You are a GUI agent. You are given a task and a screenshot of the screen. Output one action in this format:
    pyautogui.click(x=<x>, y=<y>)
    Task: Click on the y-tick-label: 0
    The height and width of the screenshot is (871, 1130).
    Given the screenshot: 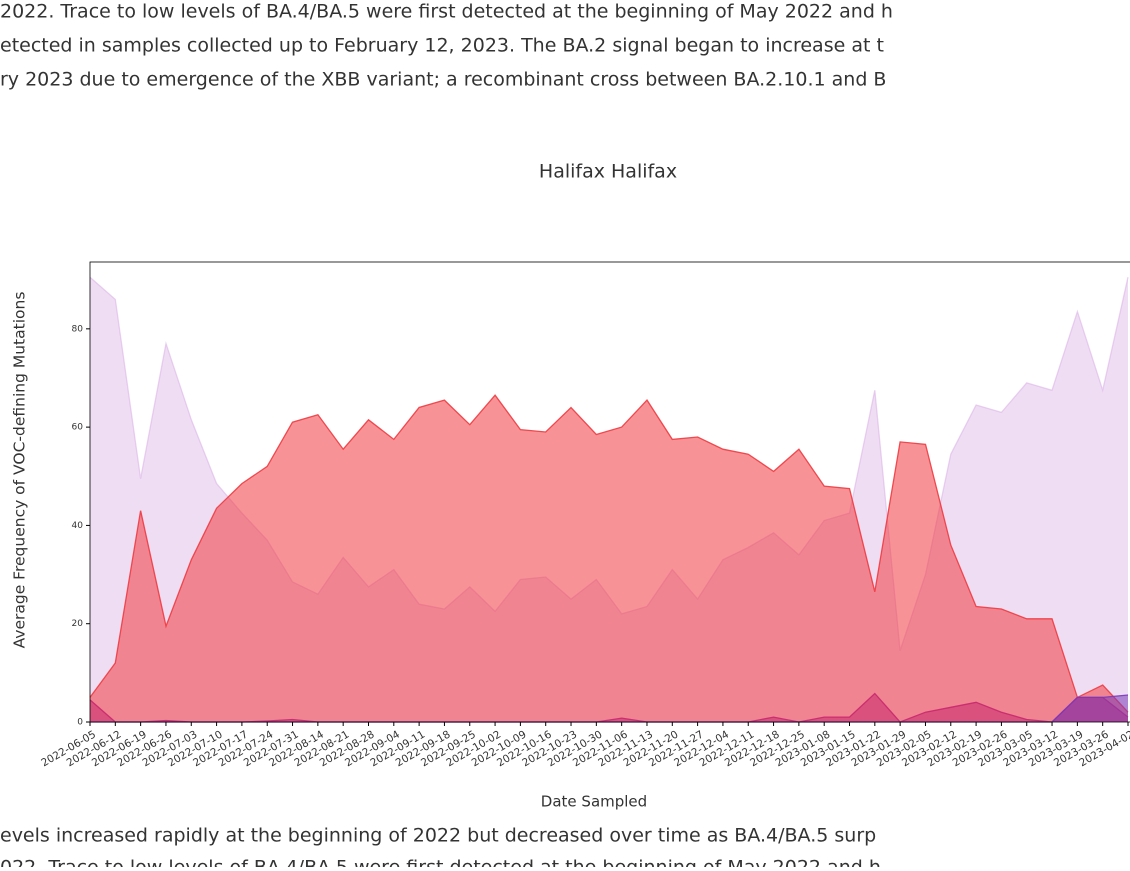 What is the action you would take?
    pyautogui.click(x=80, y=723)
    